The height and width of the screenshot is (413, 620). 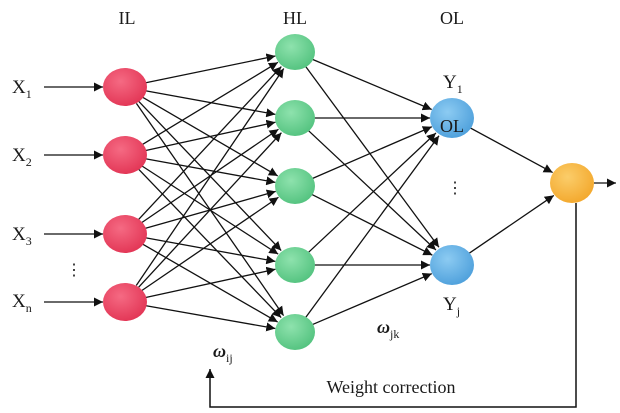 I want to click on input-label-xn: Xn, so click(x=22, y=303).